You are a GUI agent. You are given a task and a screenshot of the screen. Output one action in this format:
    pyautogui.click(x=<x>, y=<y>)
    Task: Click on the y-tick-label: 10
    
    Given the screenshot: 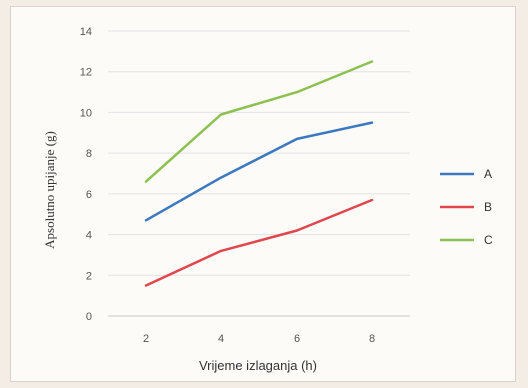 What is the action you would take?
    pyautogui.click(x=86, y=113)
    